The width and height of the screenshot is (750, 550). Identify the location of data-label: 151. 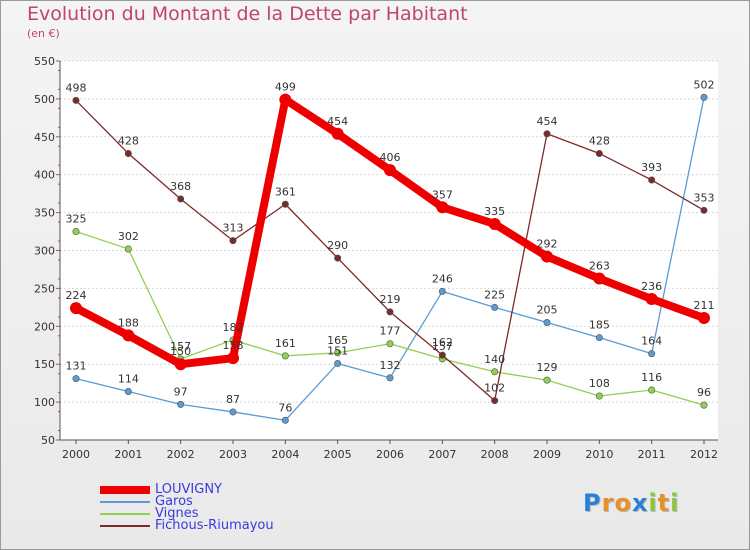
(337, 350).